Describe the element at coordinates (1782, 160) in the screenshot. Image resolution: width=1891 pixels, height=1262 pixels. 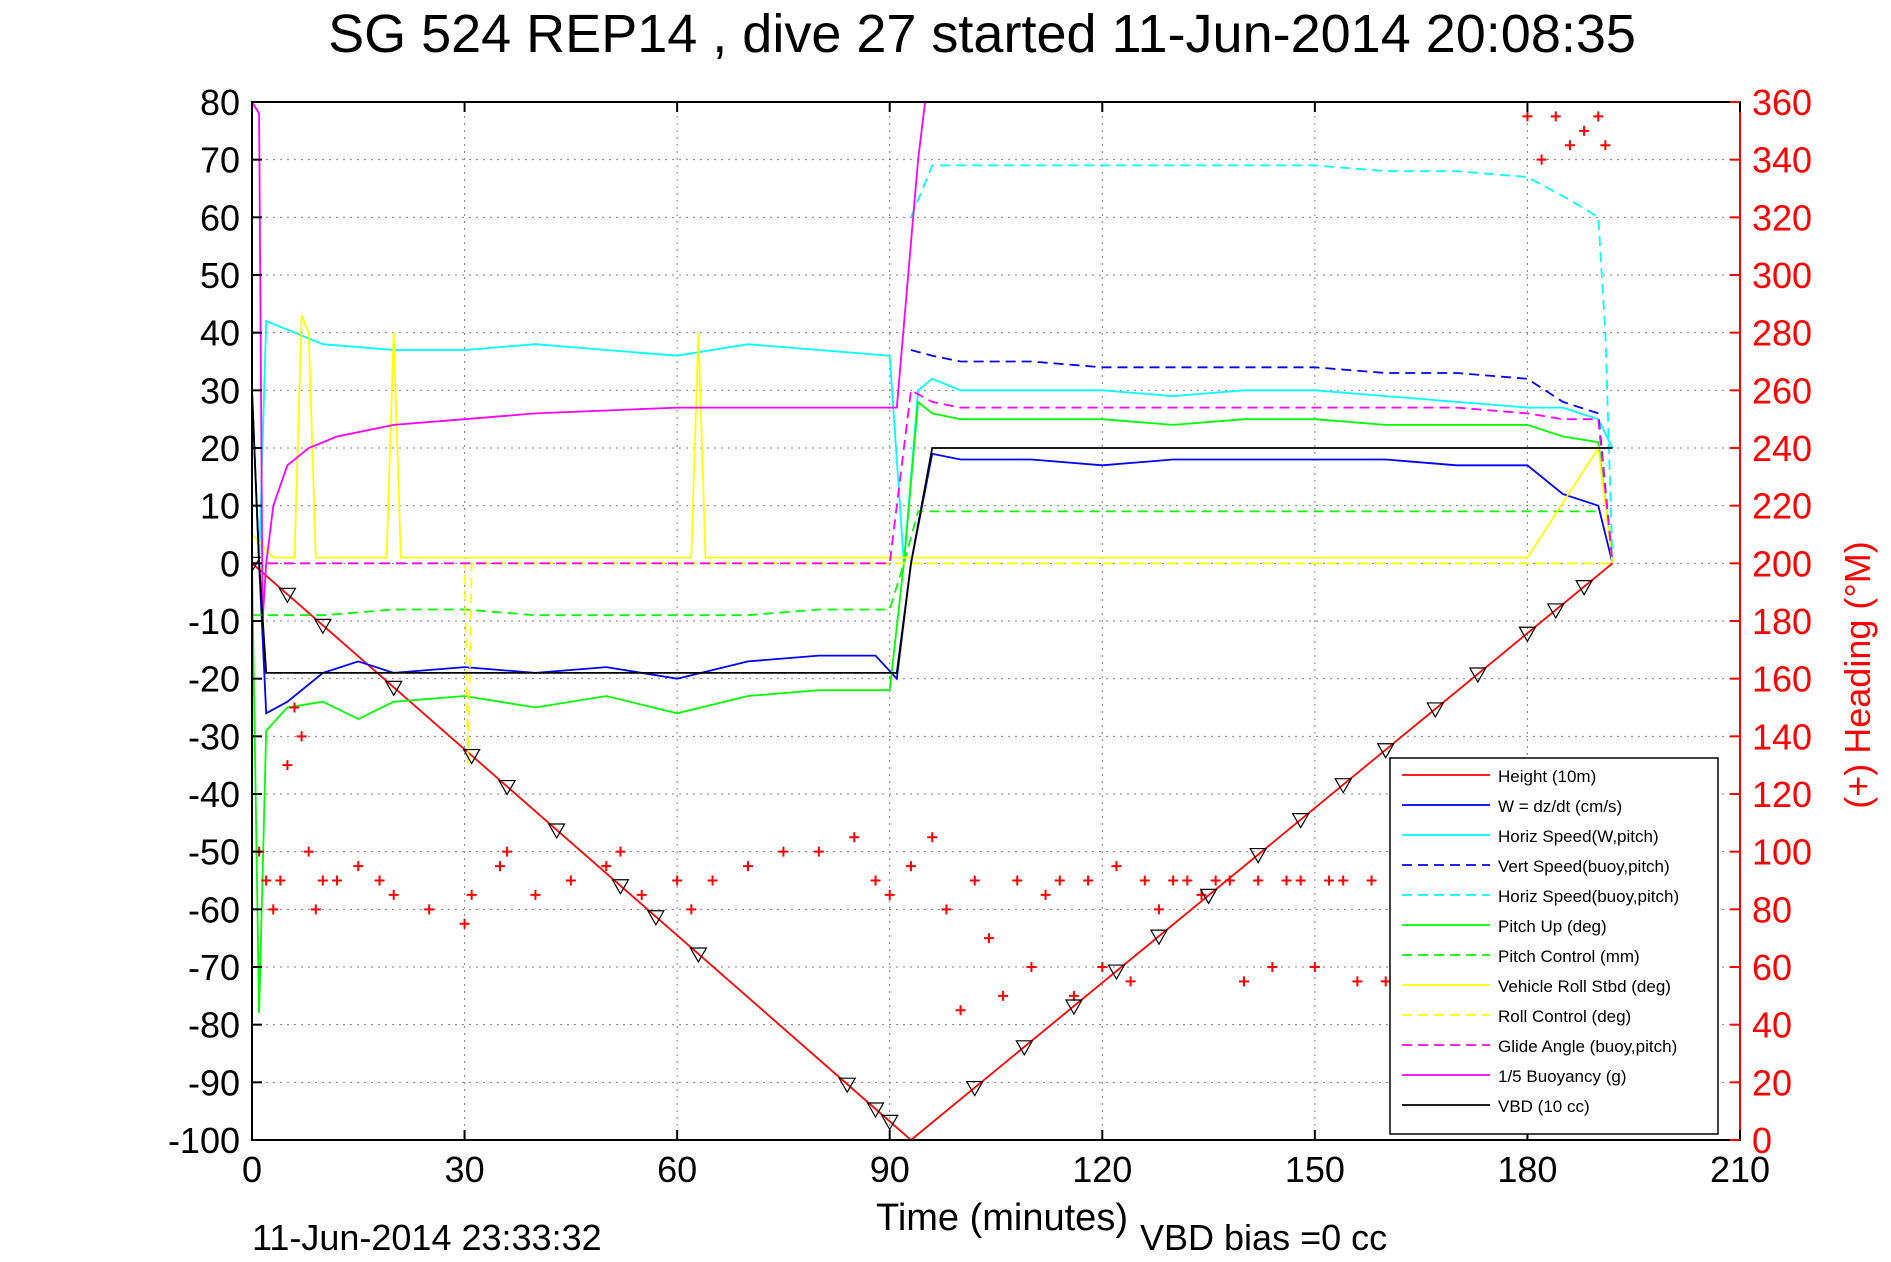
I see `y2-tick-label: 340` at that location.